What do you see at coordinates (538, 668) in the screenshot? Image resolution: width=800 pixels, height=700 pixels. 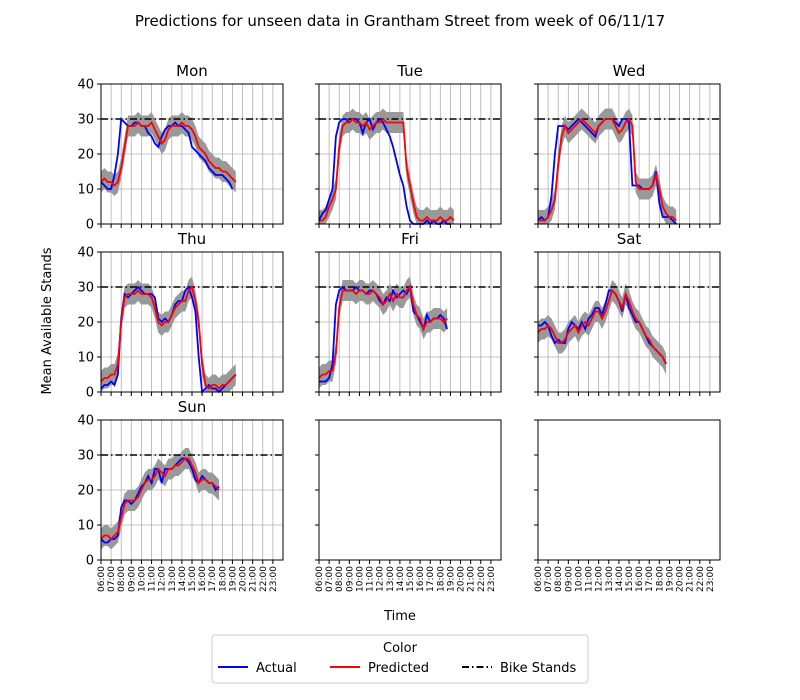 I see `legend-label-stands: Bike Stands` at bounding box center [538, 668].